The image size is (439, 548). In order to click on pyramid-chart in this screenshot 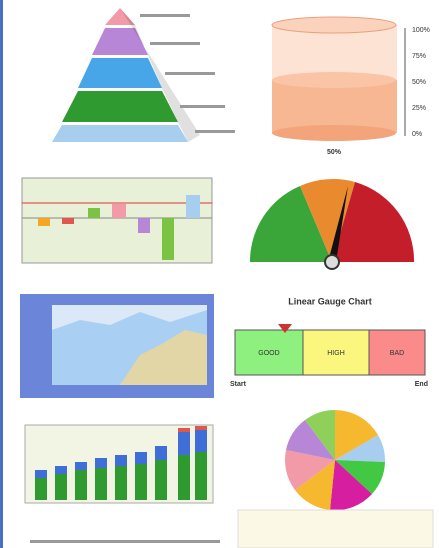, I will do `click(143, 75)`.